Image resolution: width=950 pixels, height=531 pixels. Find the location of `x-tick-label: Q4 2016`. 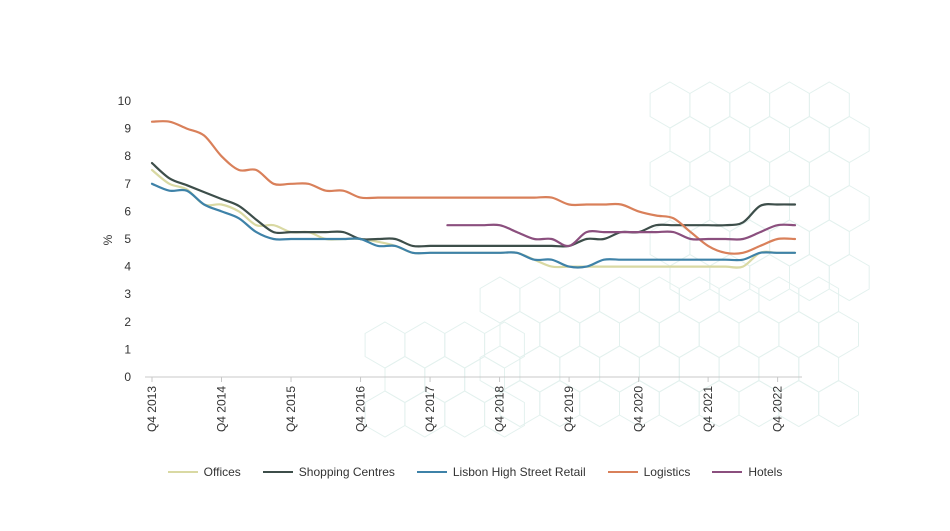

x-tick-label: Q4 2016 is located at coordinates (361, 409).